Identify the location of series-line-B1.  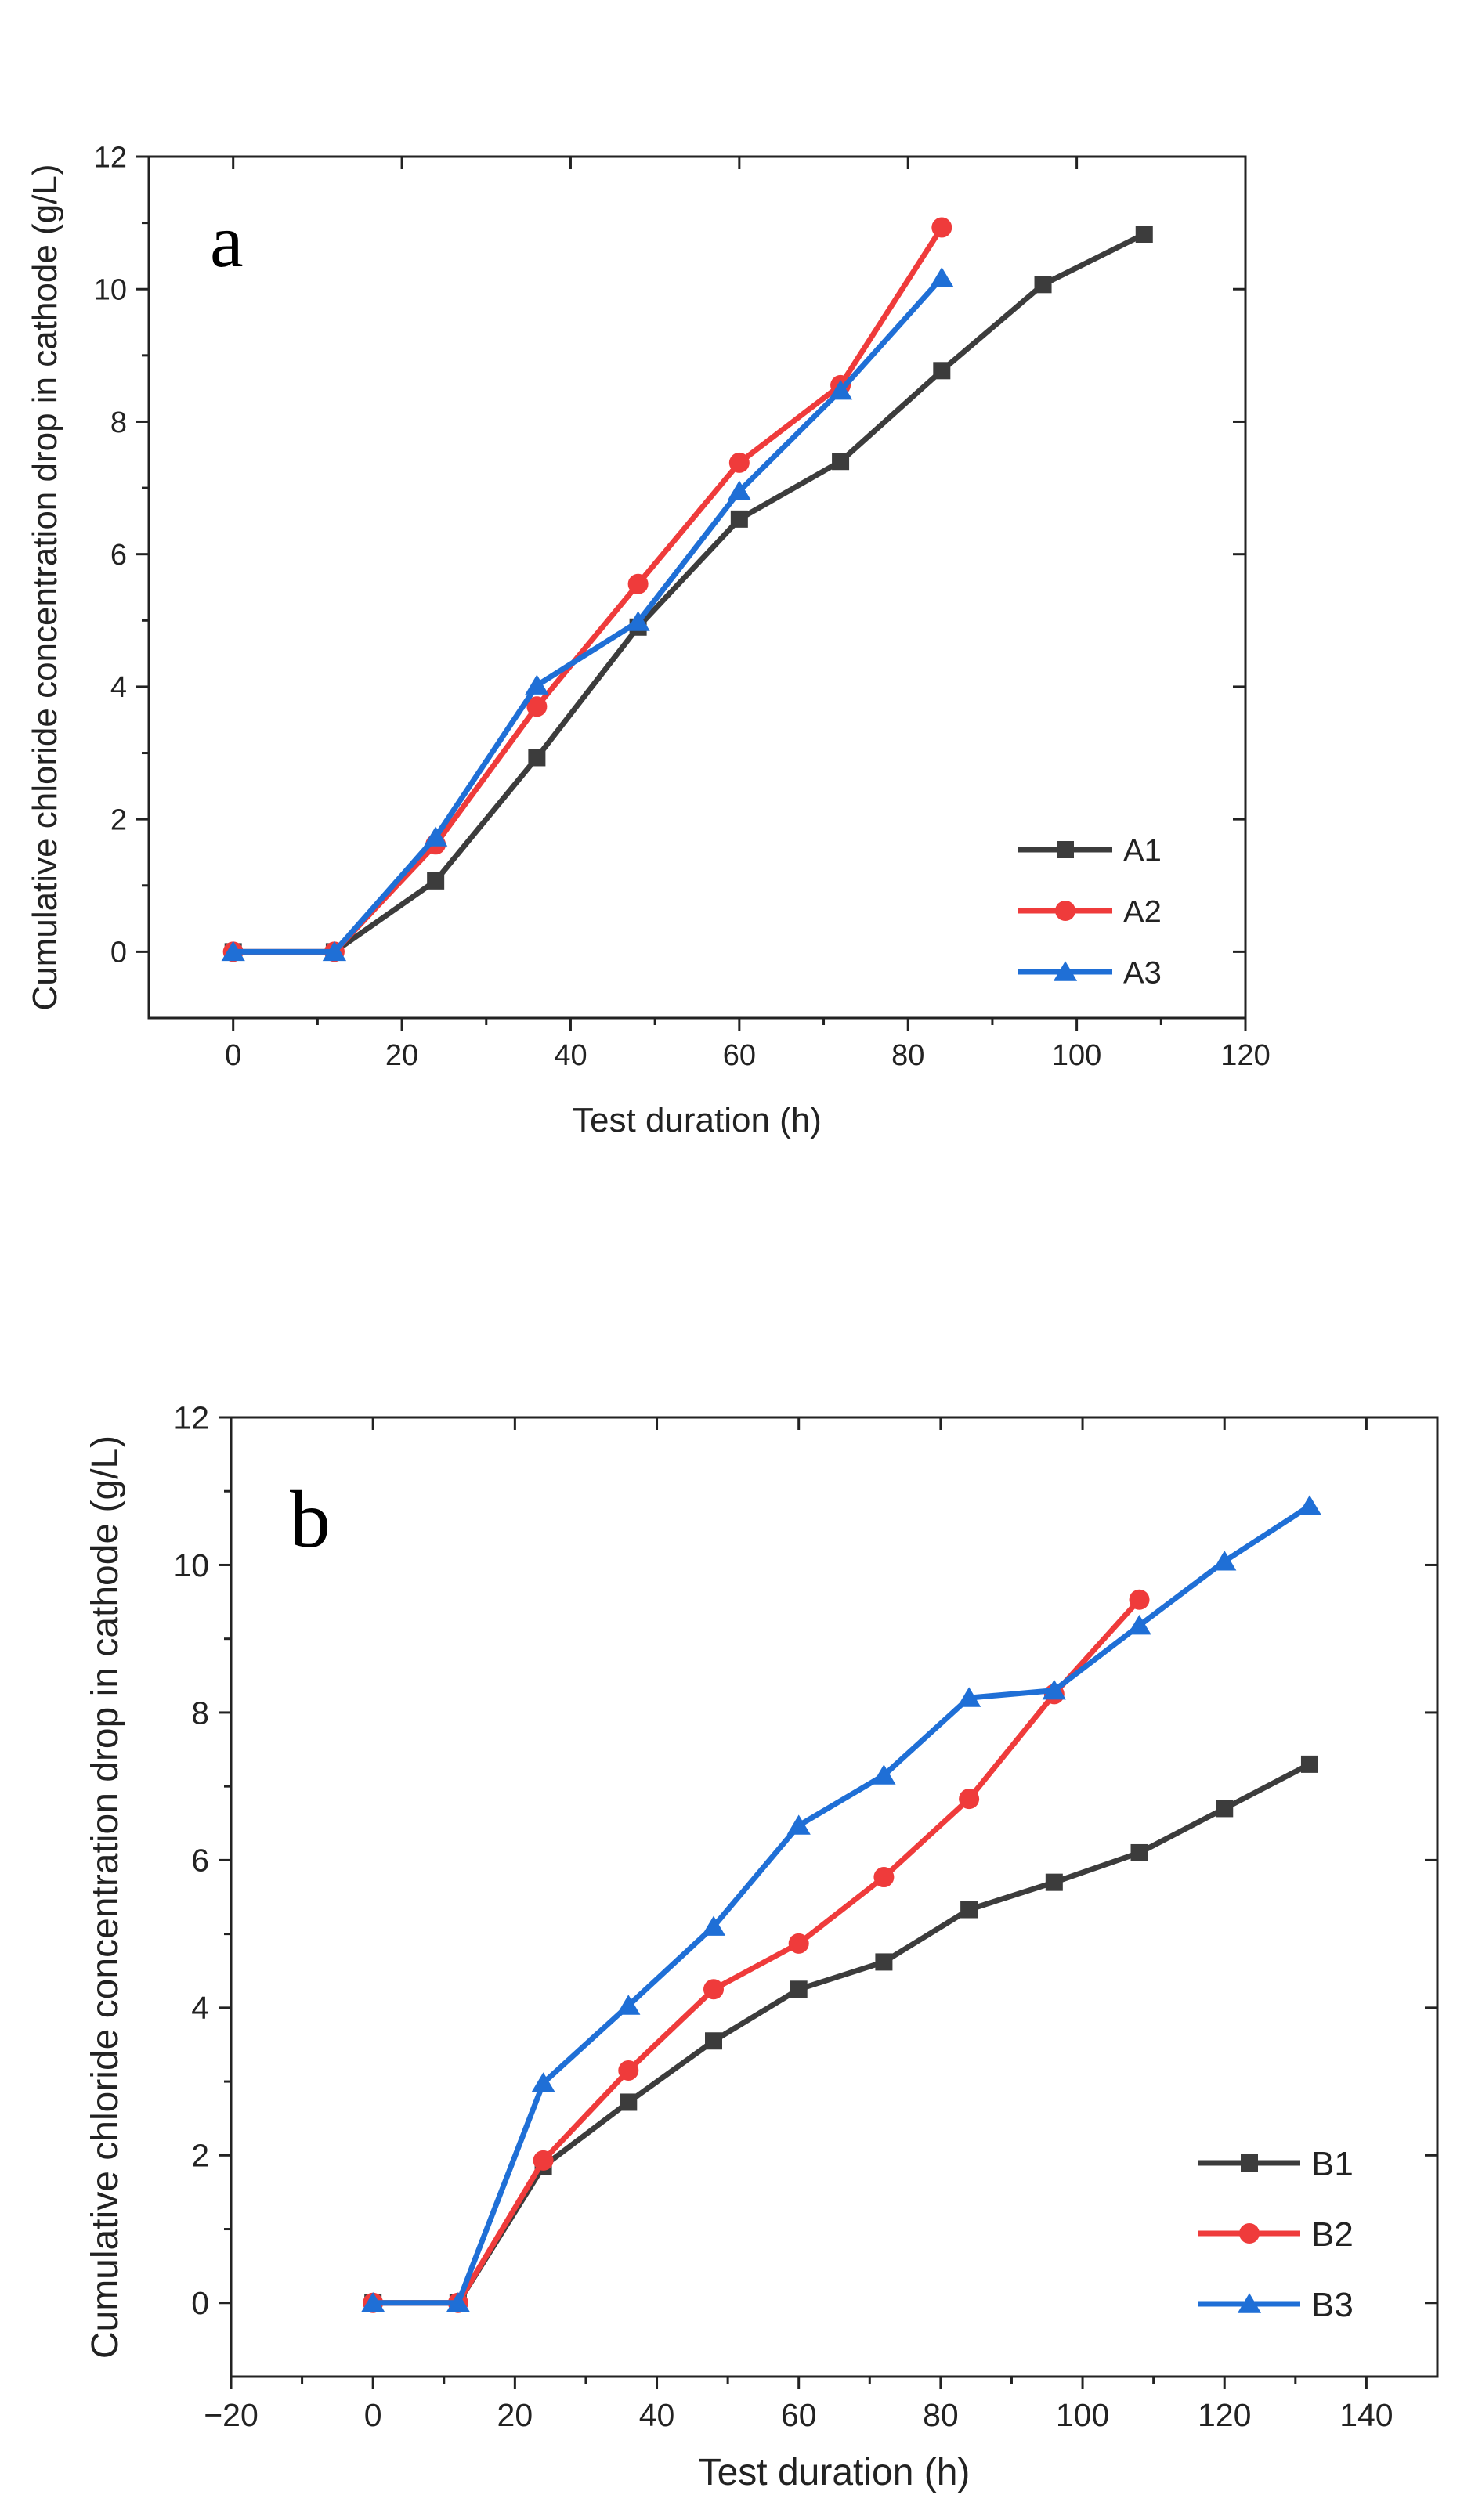
(842, 2033).